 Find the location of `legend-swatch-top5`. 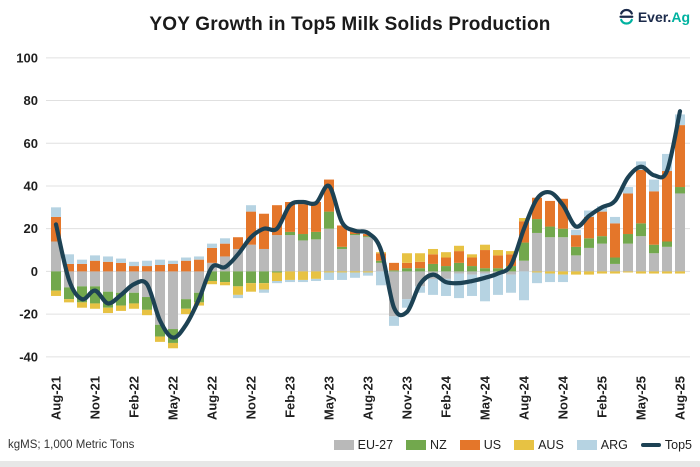

legend-swatch-top5 is located at coordinates (650, 444).